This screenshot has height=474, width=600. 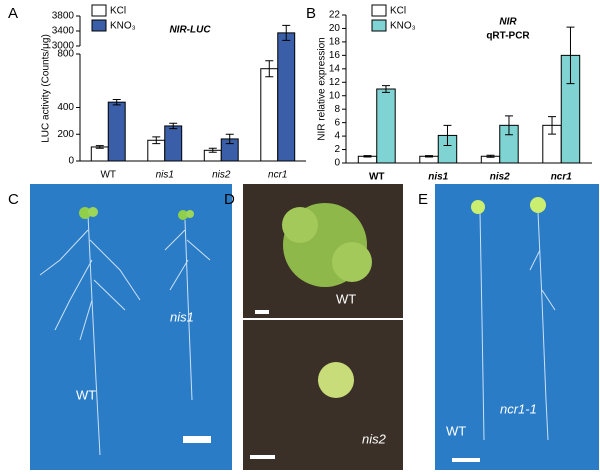 What do you see at coordinates (335, 28) in the screenshot?
I see `y-tick-label: 20` at bounding box center [335, 28].